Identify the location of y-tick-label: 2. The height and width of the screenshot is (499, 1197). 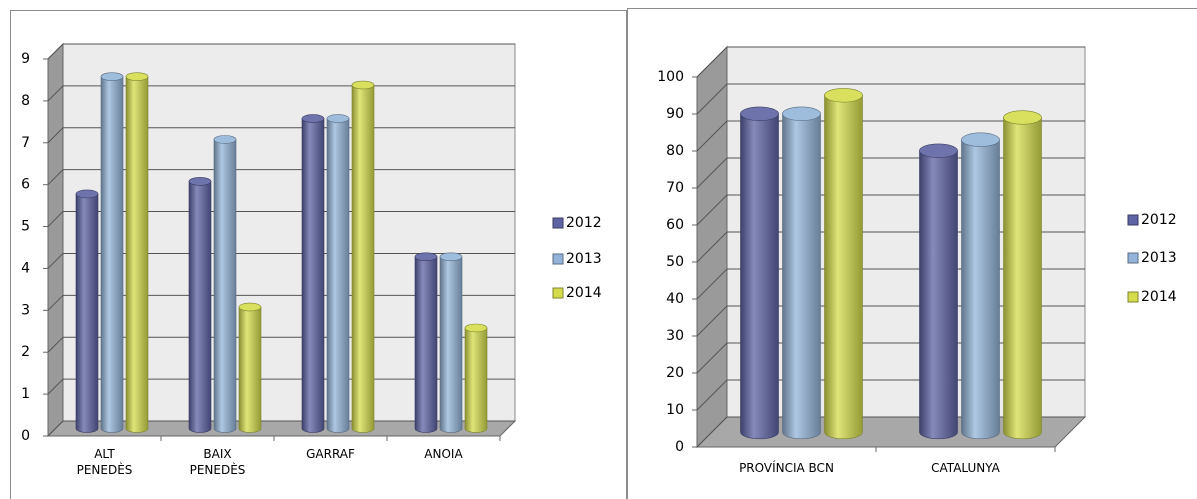
(25, 352).